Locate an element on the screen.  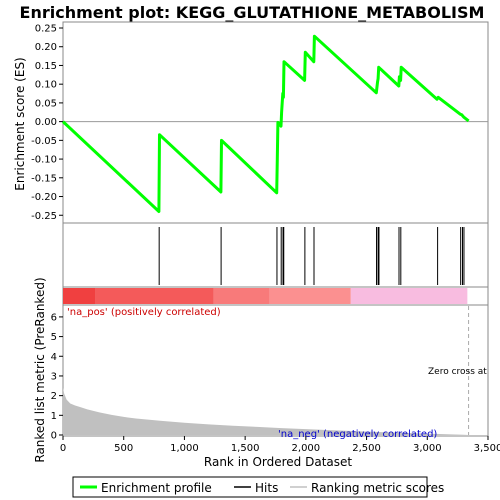
es-y-axis-label: Enrichment score (ES) is located at coordinates (20, 123).